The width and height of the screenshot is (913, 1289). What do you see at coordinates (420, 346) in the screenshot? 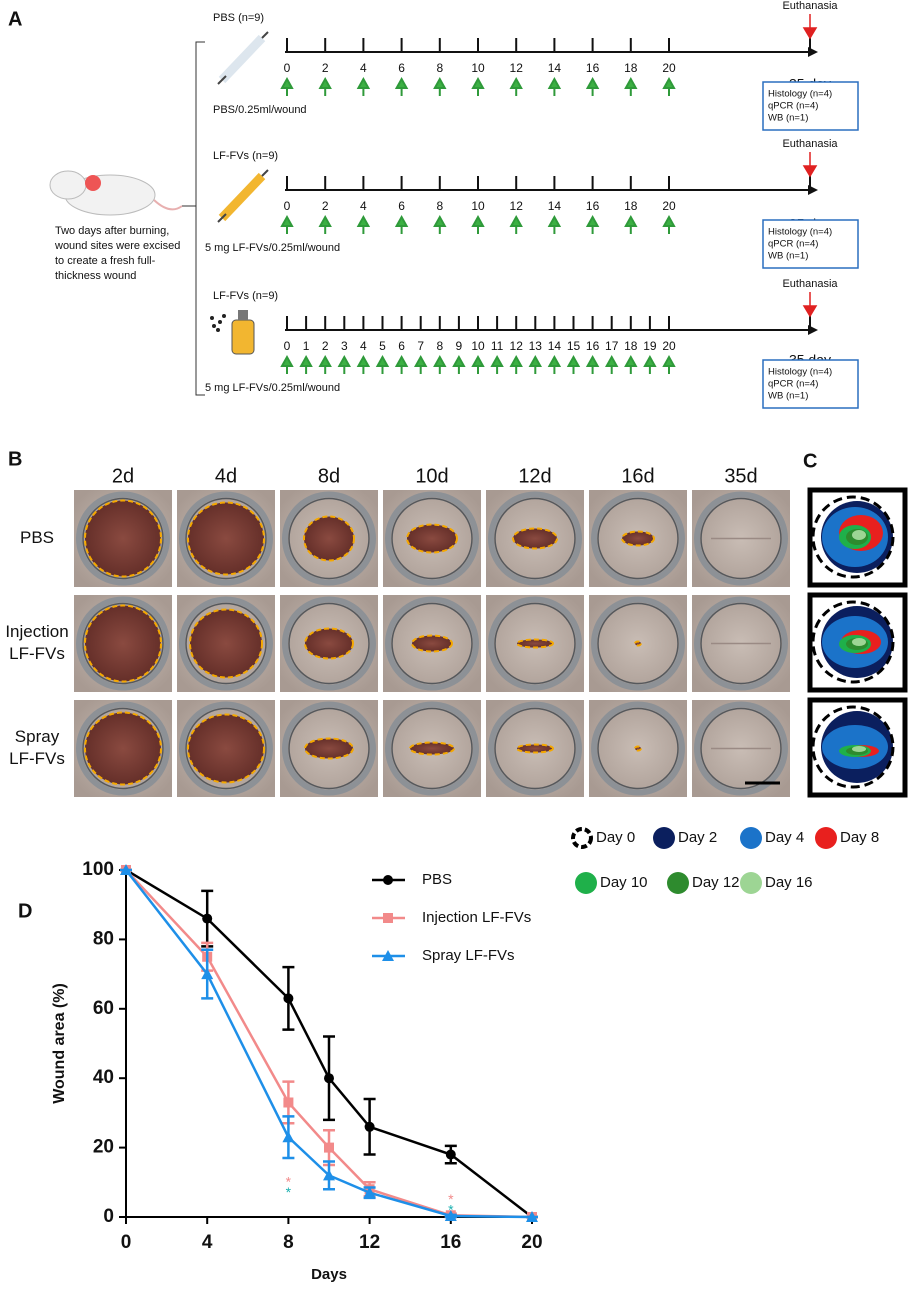
I see `day-label: 7` at bounding box center [420, 346].